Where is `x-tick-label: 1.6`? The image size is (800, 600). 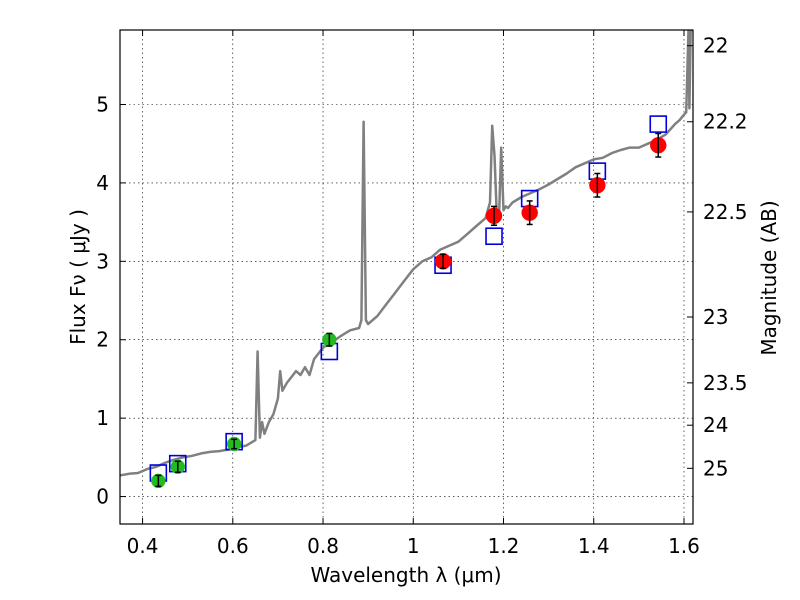 x-tick-label: 1.6 is located at coordinates (684, 546).